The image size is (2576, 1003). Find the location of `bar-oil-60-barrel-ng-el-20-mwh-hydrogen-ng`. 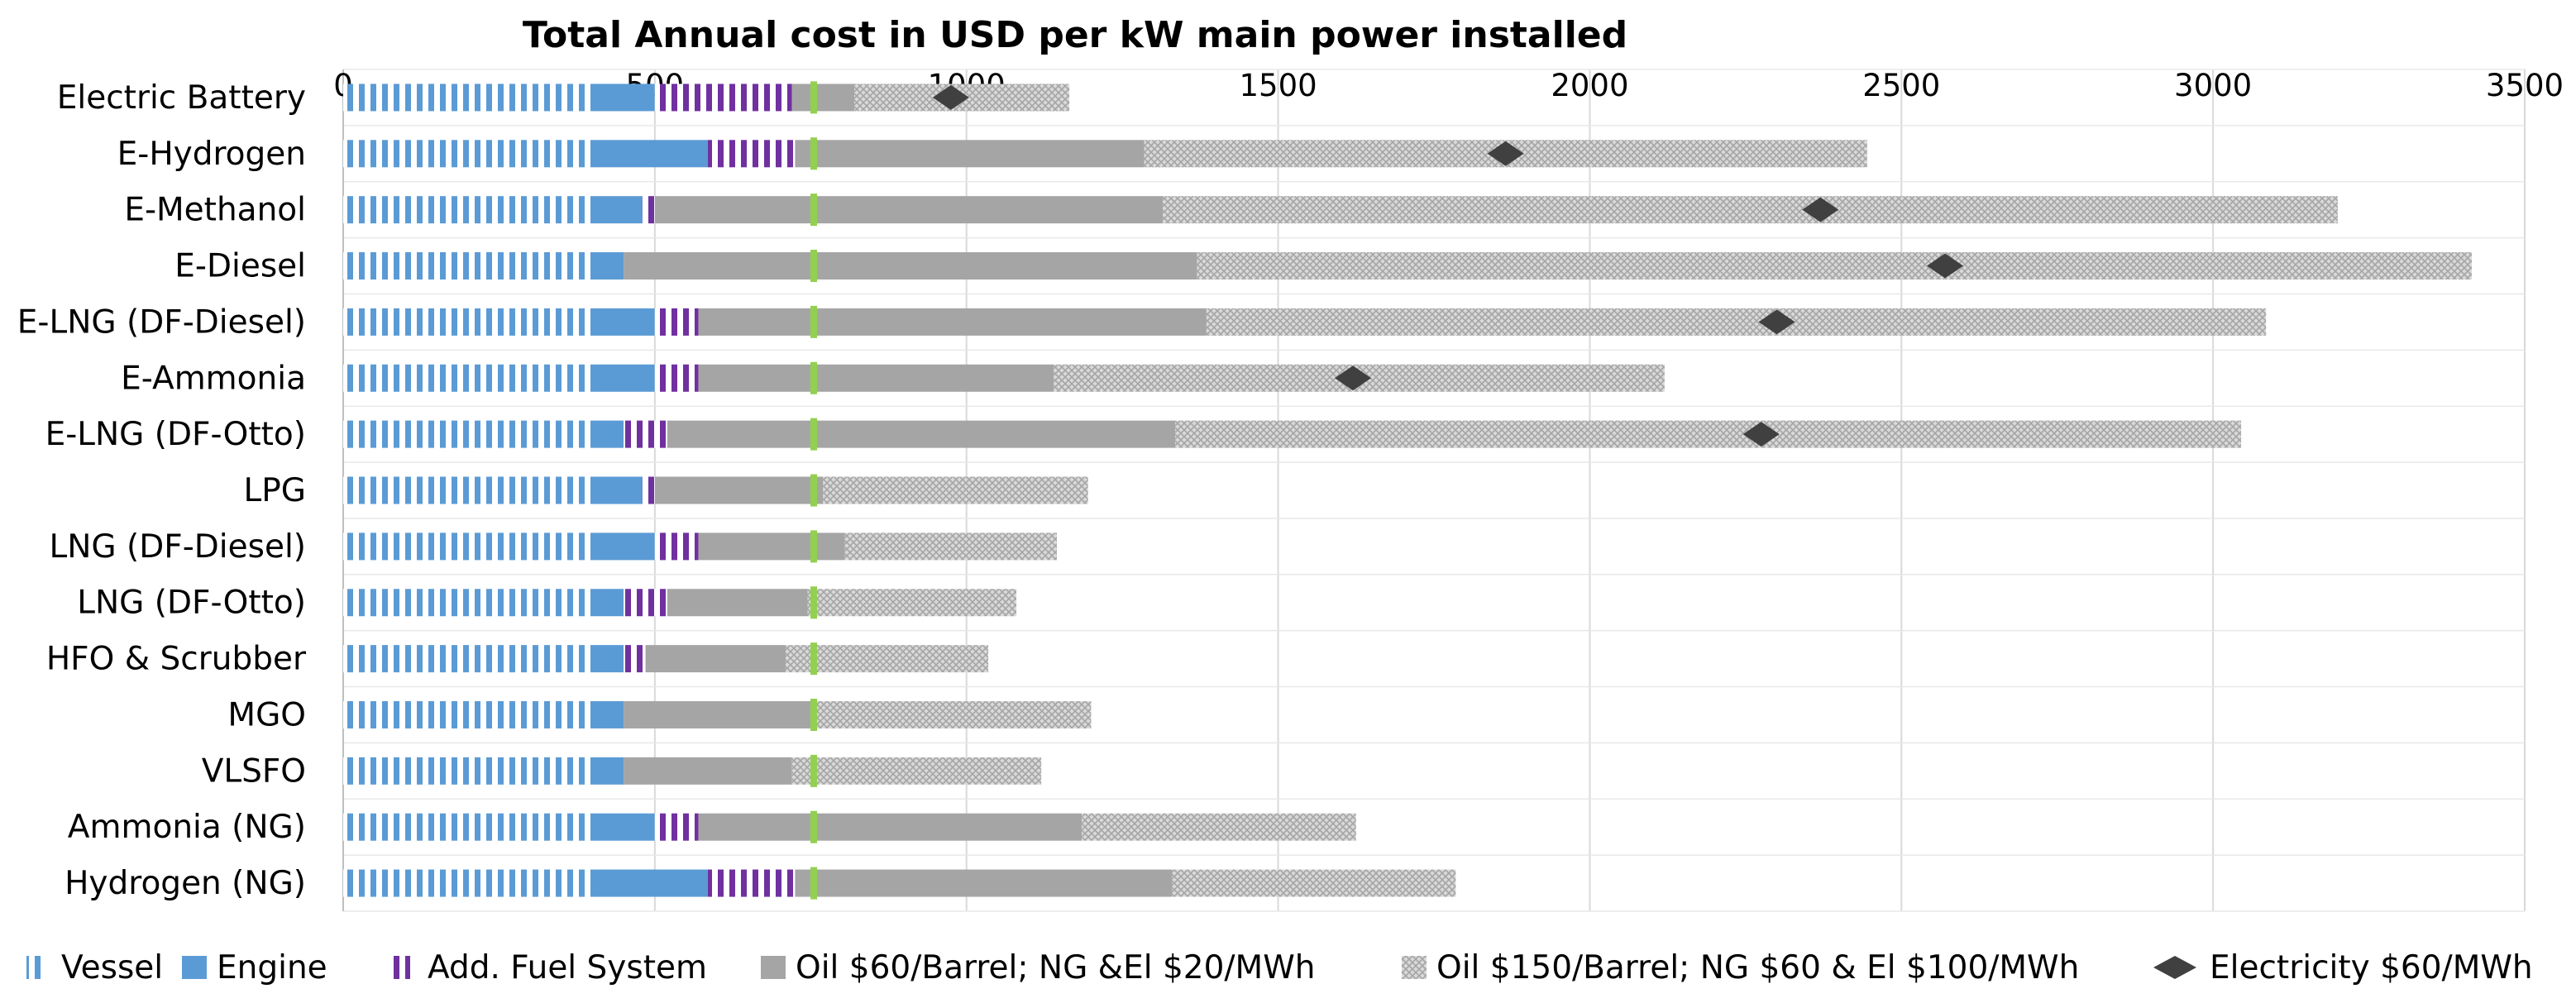

bar-oil-60-barrel-ng-el-20-mwh-hydrogen-ng is located at coordinates (984, 883).